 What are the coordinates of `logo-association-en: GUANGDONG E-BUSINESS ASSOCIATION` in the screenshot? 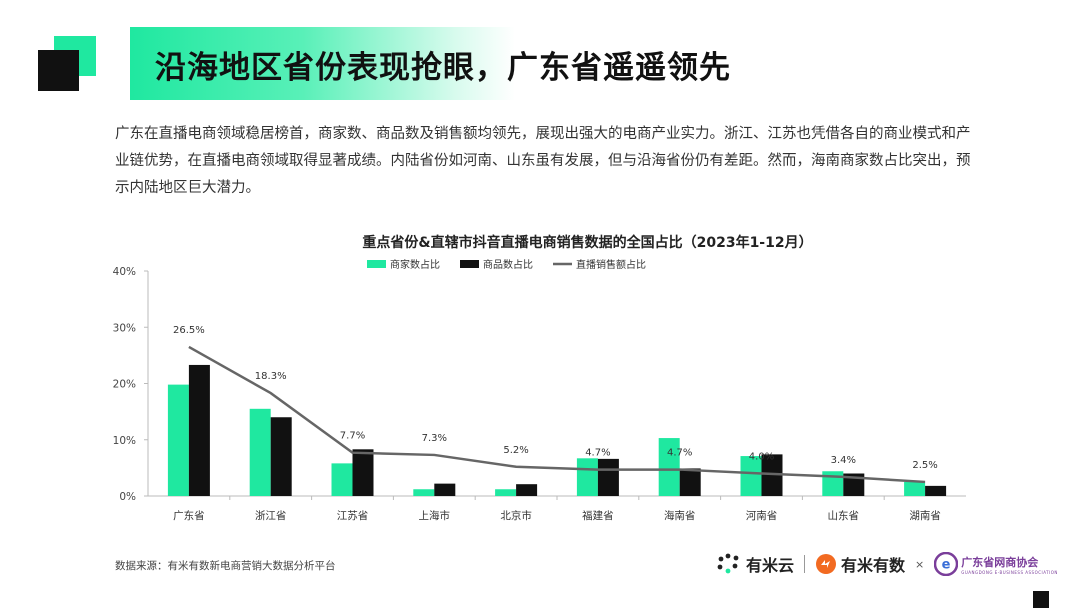 It's located at (1009, 572).